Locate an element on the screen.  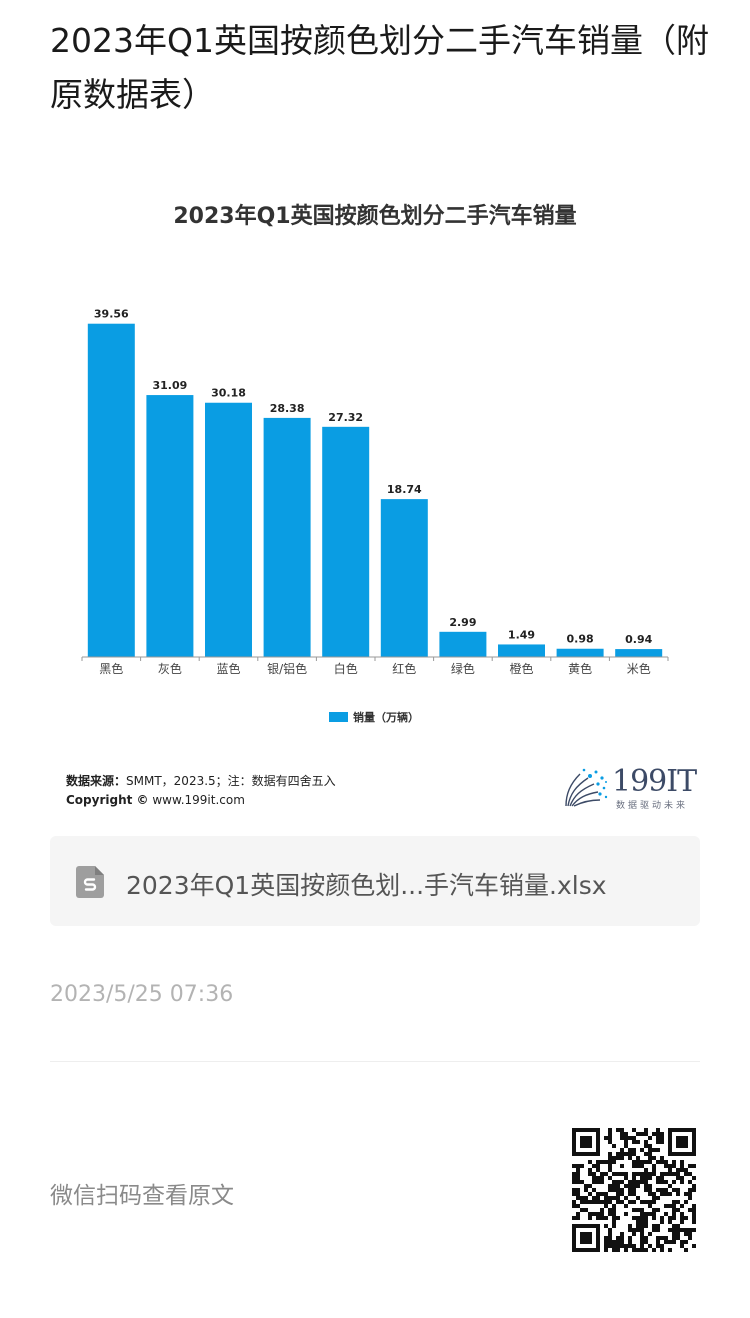
data-source-note: 数据来源：SMMT，2023.5；注：数据有四舍五入 is located at coordinates (201, 780).